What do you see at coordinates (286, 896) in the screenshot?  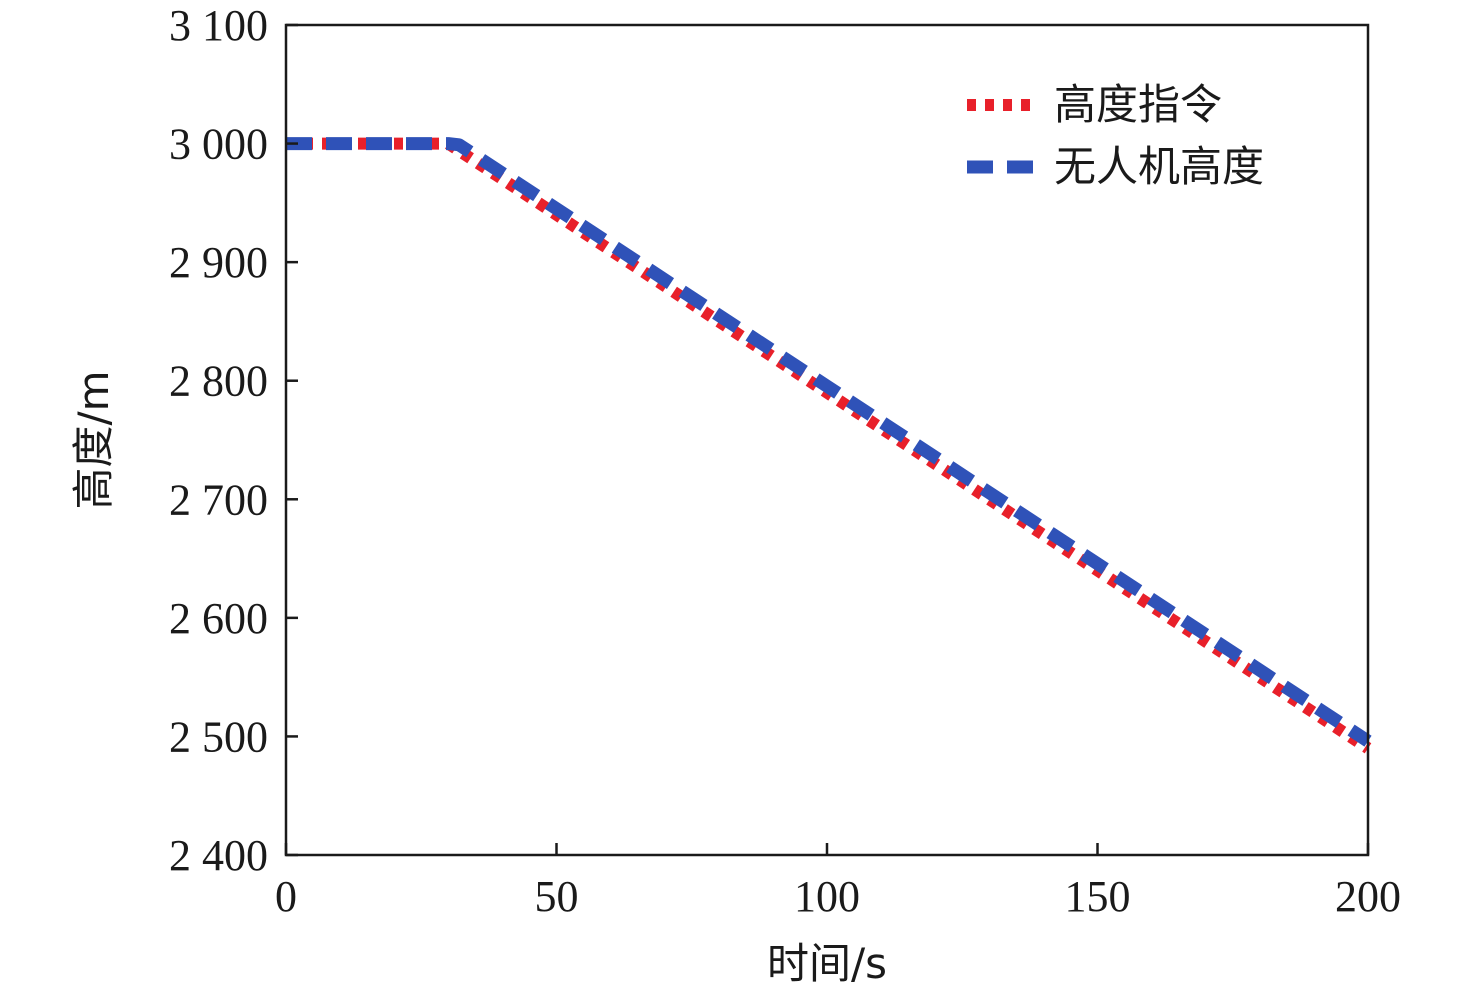 I see `x-tick-label-0: 0` at bounding box center [286, 896].